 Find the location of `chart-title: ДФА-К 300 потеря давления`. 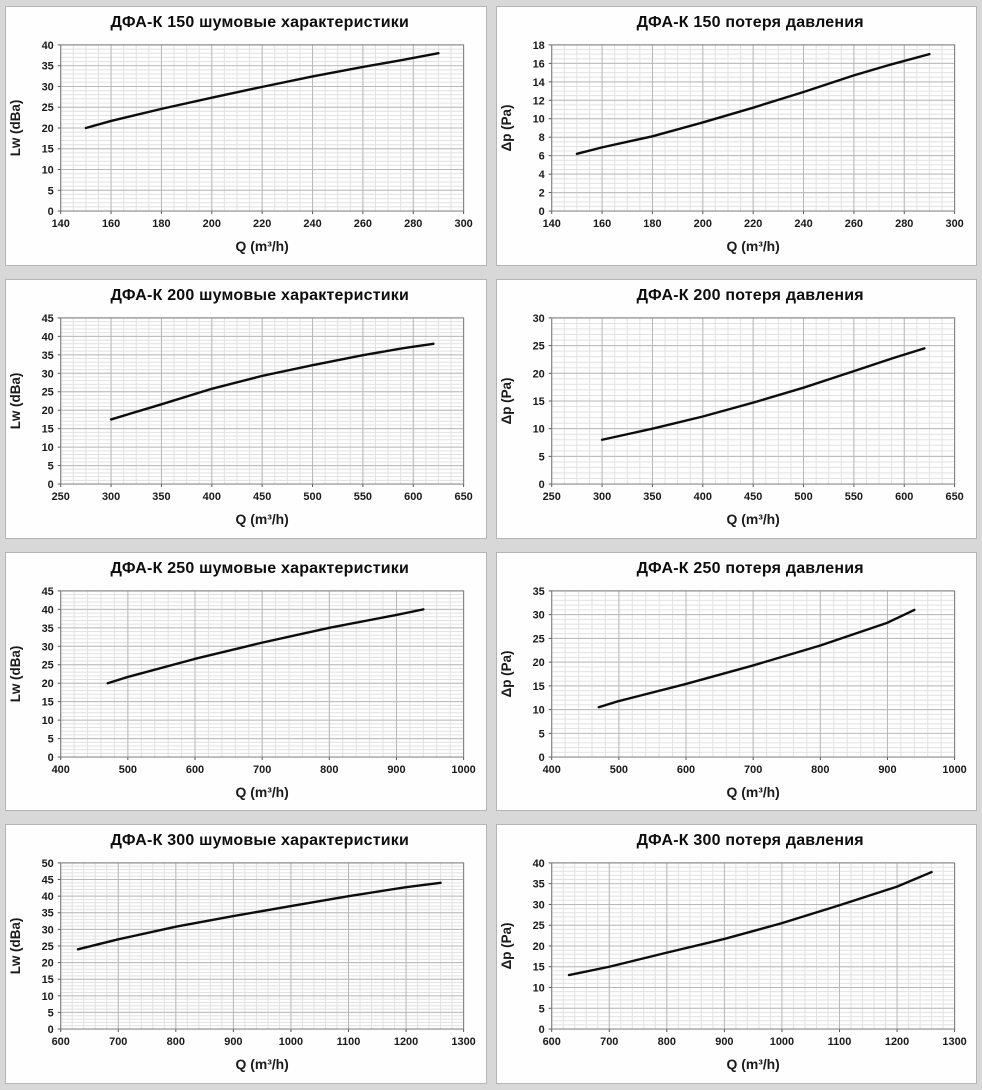

chart-title: ДФА-К 300 потеря давления is located at coordinates (750, 841).